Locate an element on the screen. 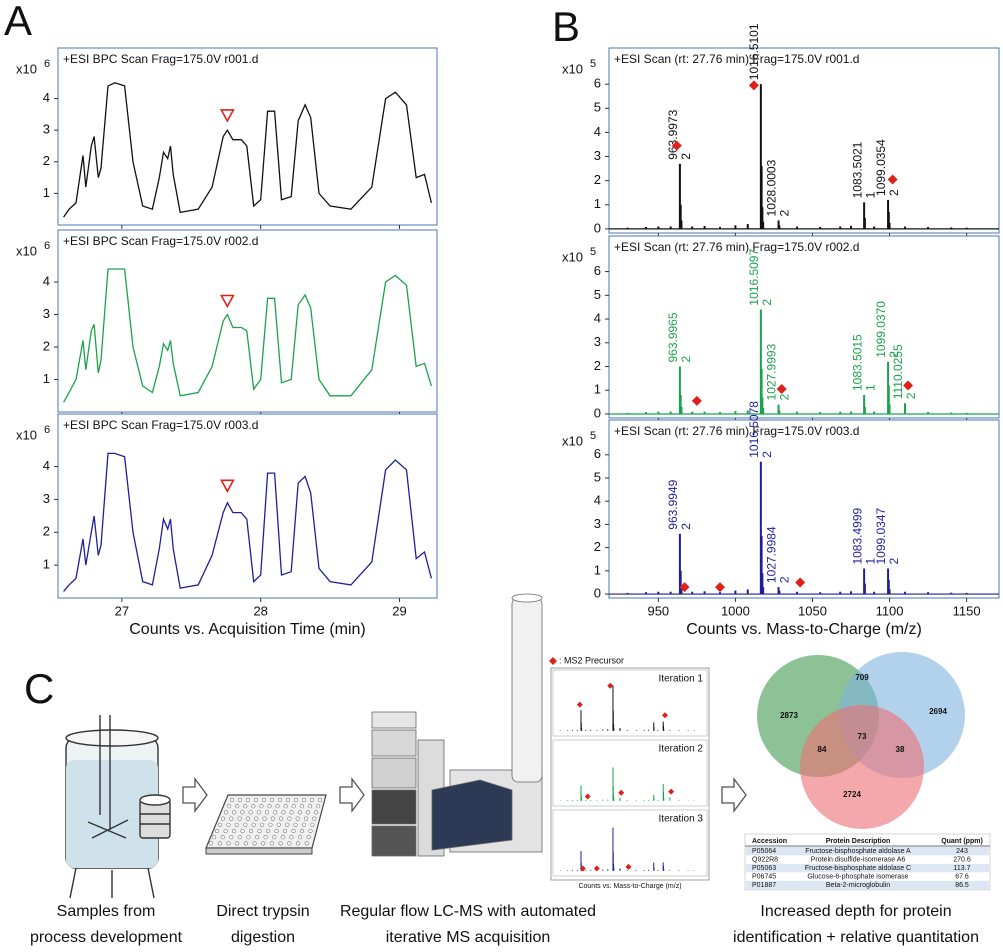 This screenshot has width=1003, height=952. chart-title: +ESI BPC Scan Frag=175.0V r001.d is located at coordinates (160, 59).